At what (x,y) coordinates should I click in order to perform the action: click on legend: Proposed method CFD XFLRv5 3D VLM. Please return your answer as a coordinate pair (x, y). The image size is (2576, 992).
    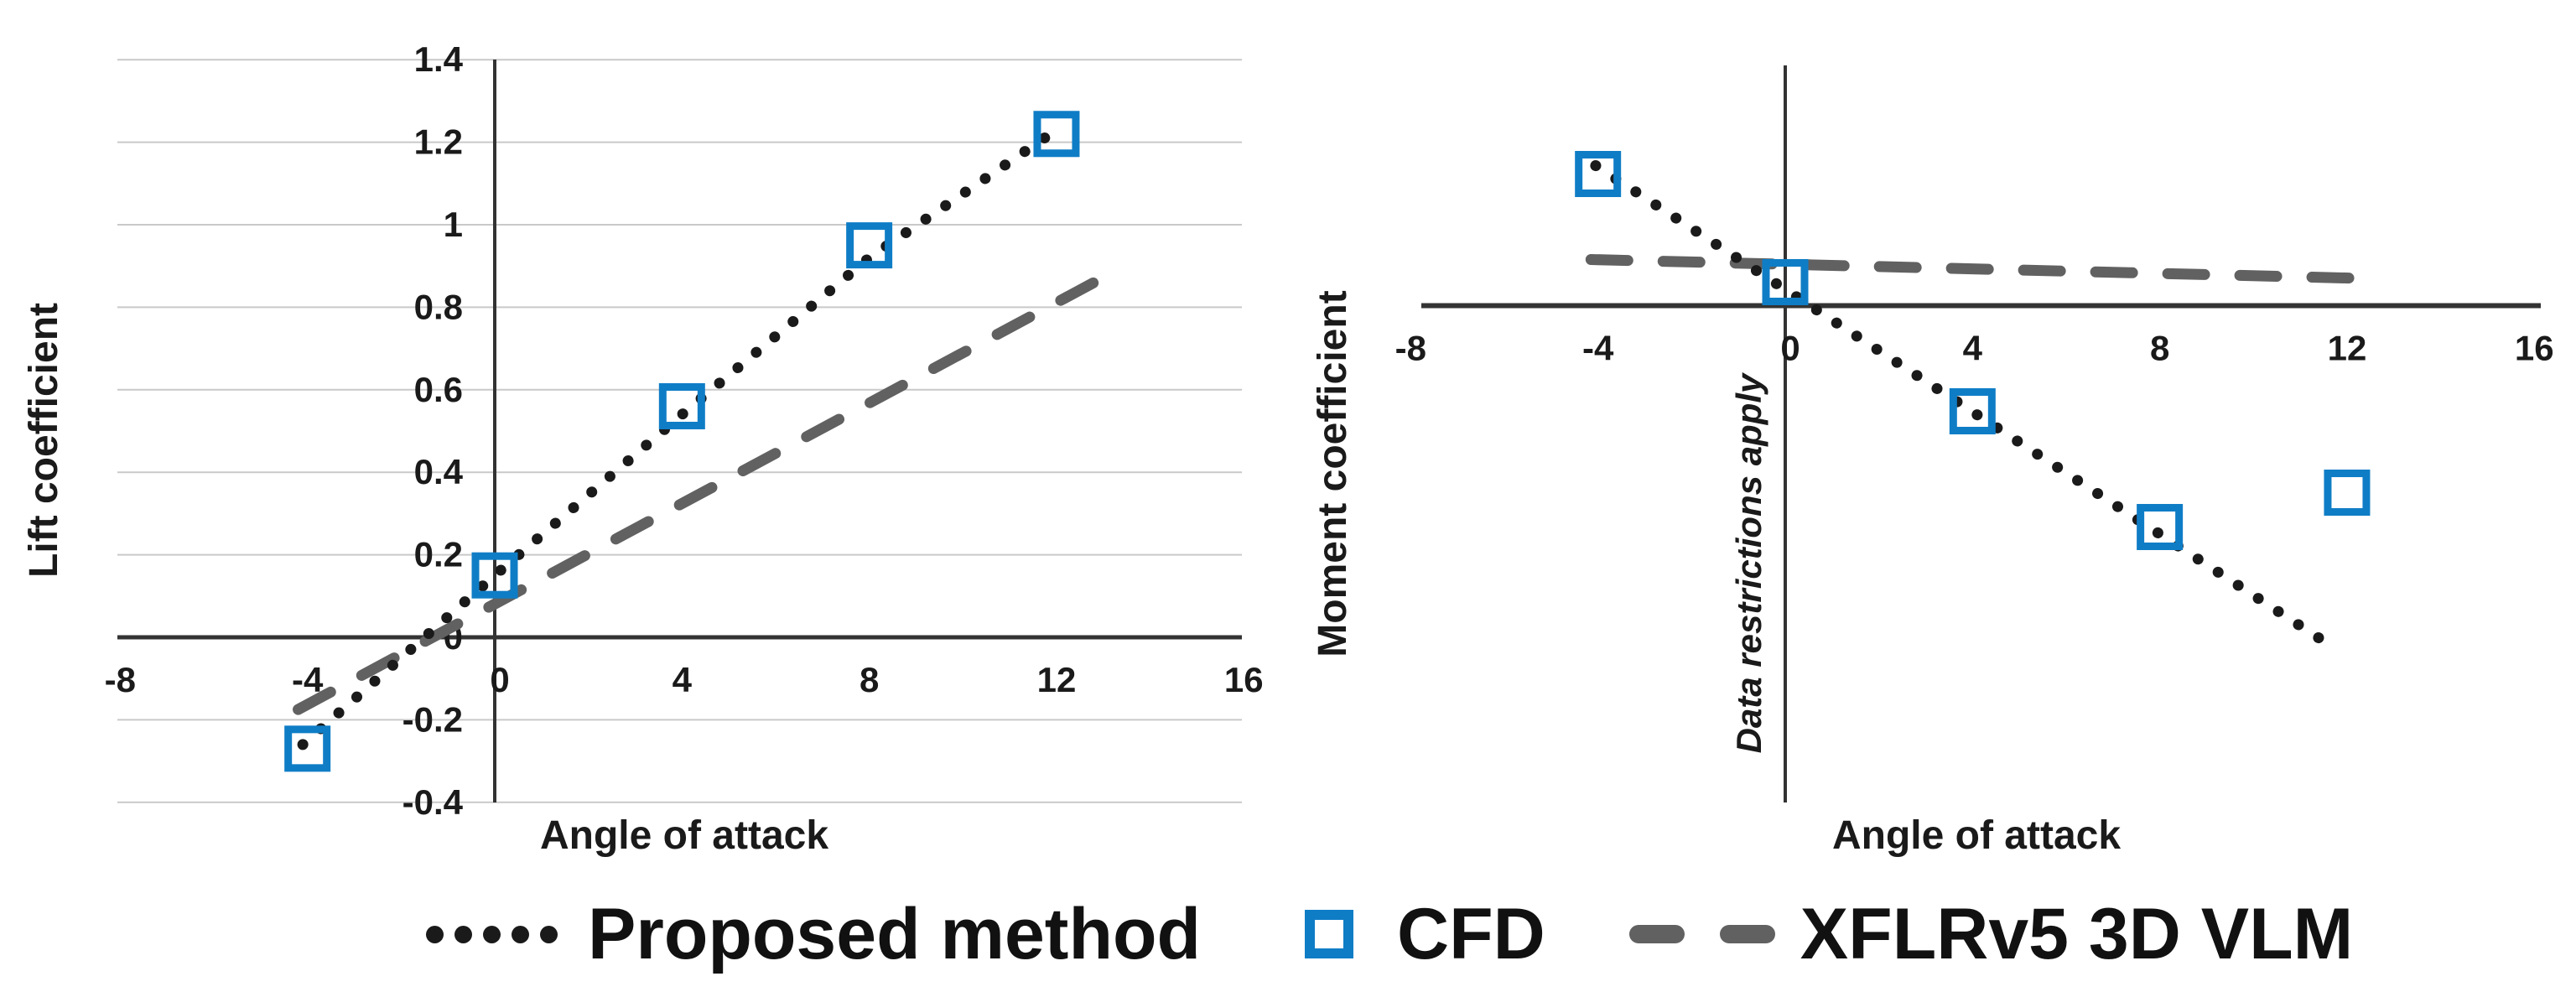
    Looking at the image, I should click on (1389, 934).